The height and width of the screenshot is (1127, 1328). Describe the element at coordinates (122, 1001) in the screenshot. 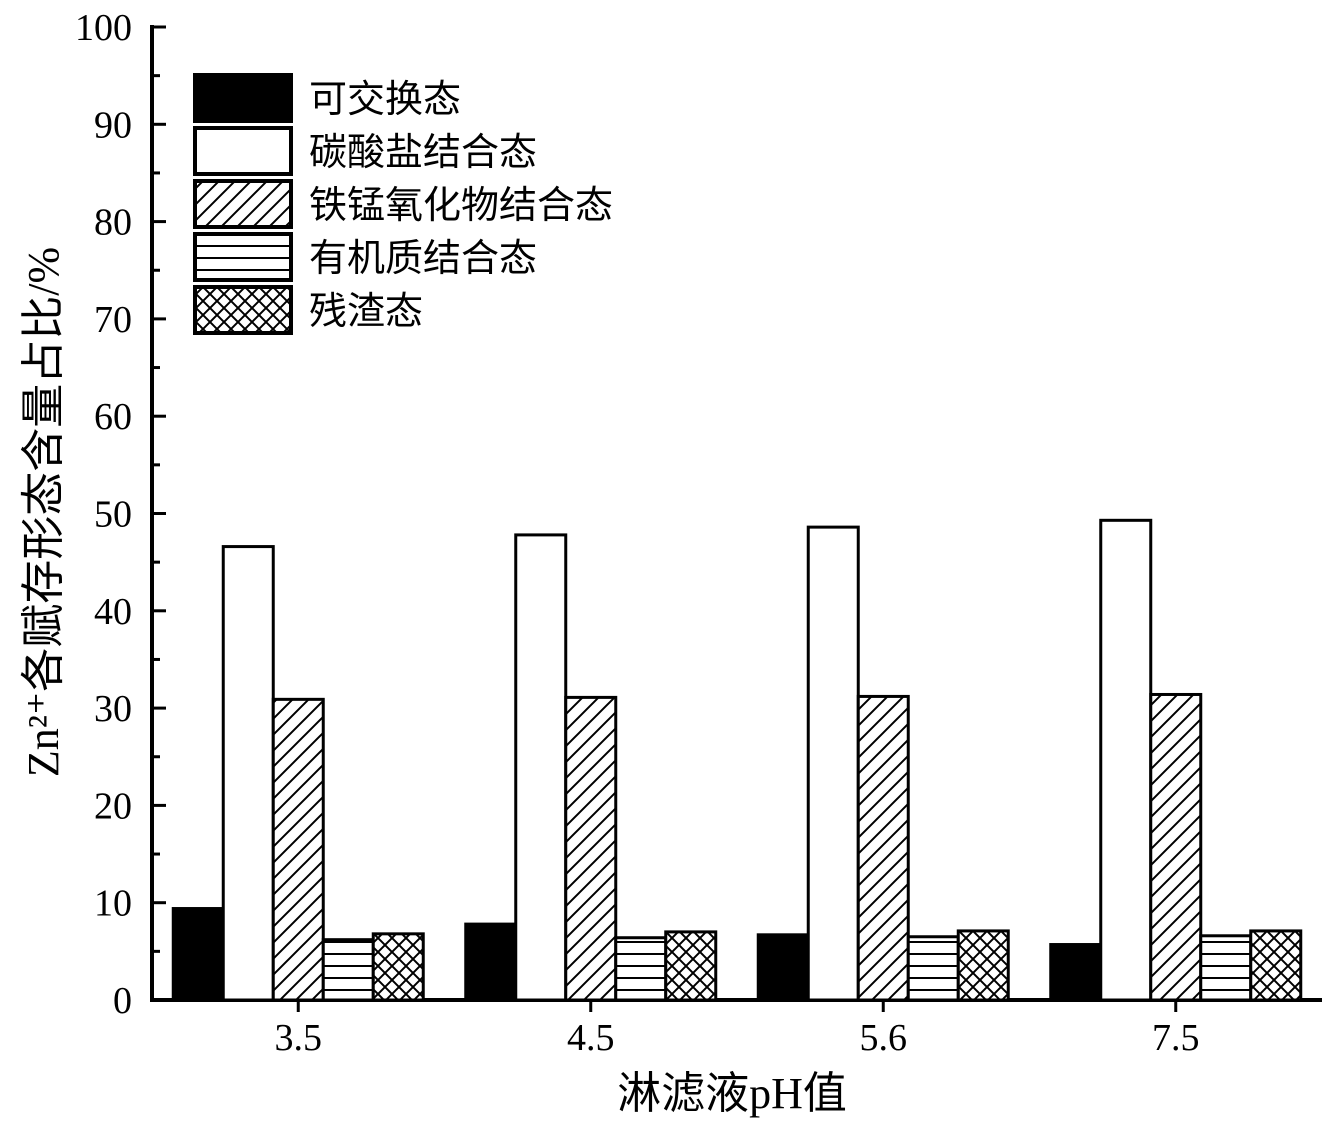

I see `y-tick-label: 0` at that location.